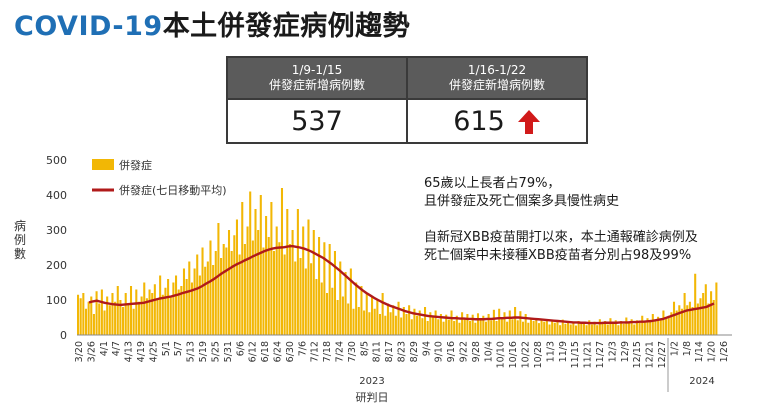  I want to click on stats-header-curr-range: 1/16-1/22, so click(497, 70).